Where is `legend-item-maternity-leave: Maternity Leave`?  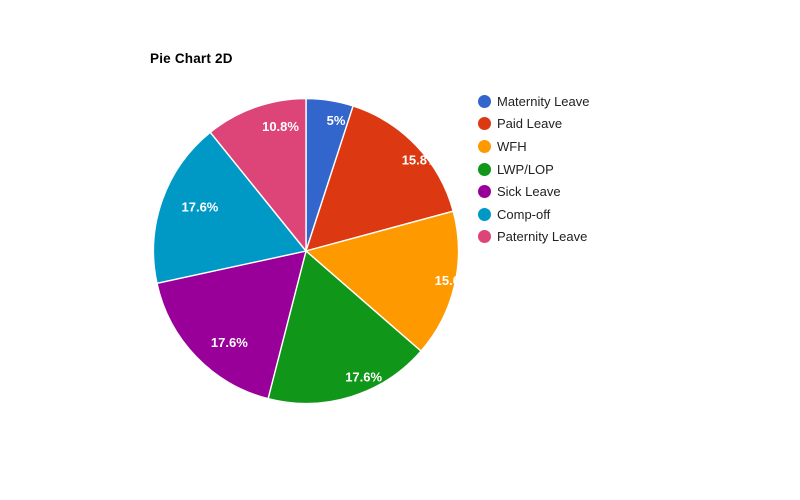
legend-item-maternity-leave: Maternity Leave is located at coordinates (534, 101).